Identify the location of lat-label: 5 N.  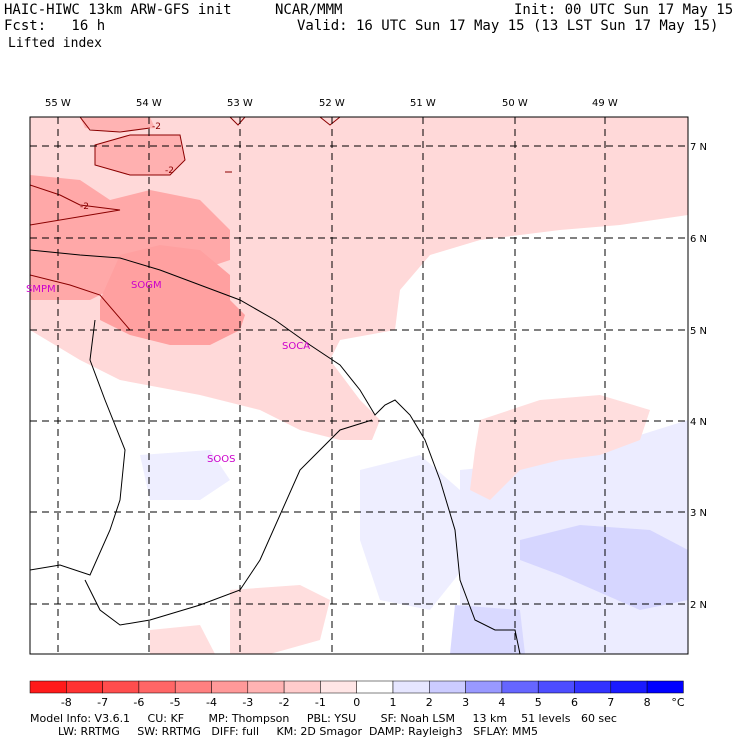
(698, 331).